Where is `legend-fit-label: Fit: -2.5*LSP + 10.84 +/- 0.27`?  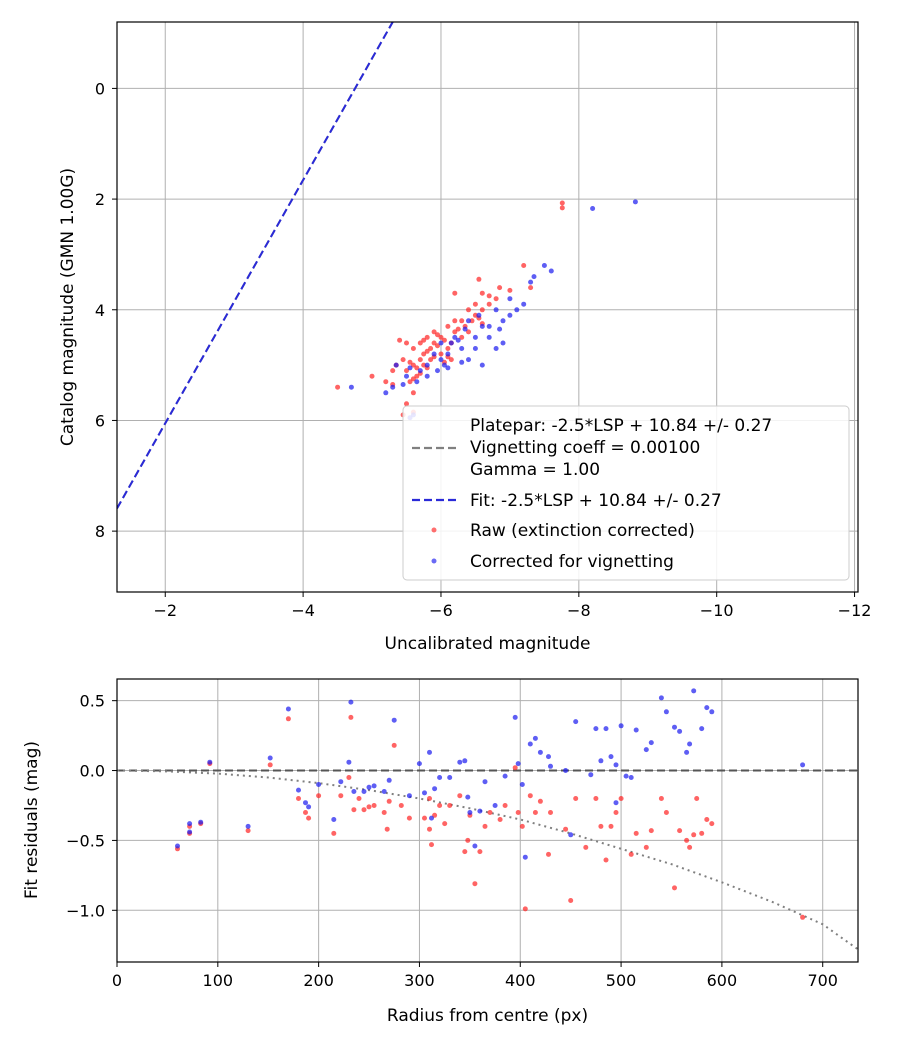 legend-fit-label: Fit: -2.5*LSP + 10.84 +/- 0.27 is located at coordinates (596, 501).